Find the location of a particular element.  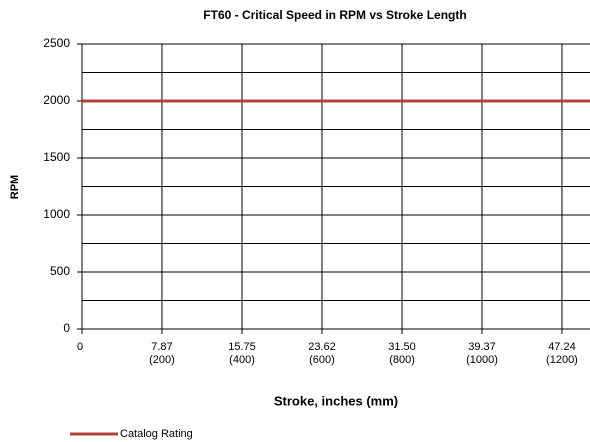

x-tick-label: 31.50 is located at coordinates (402, 347).